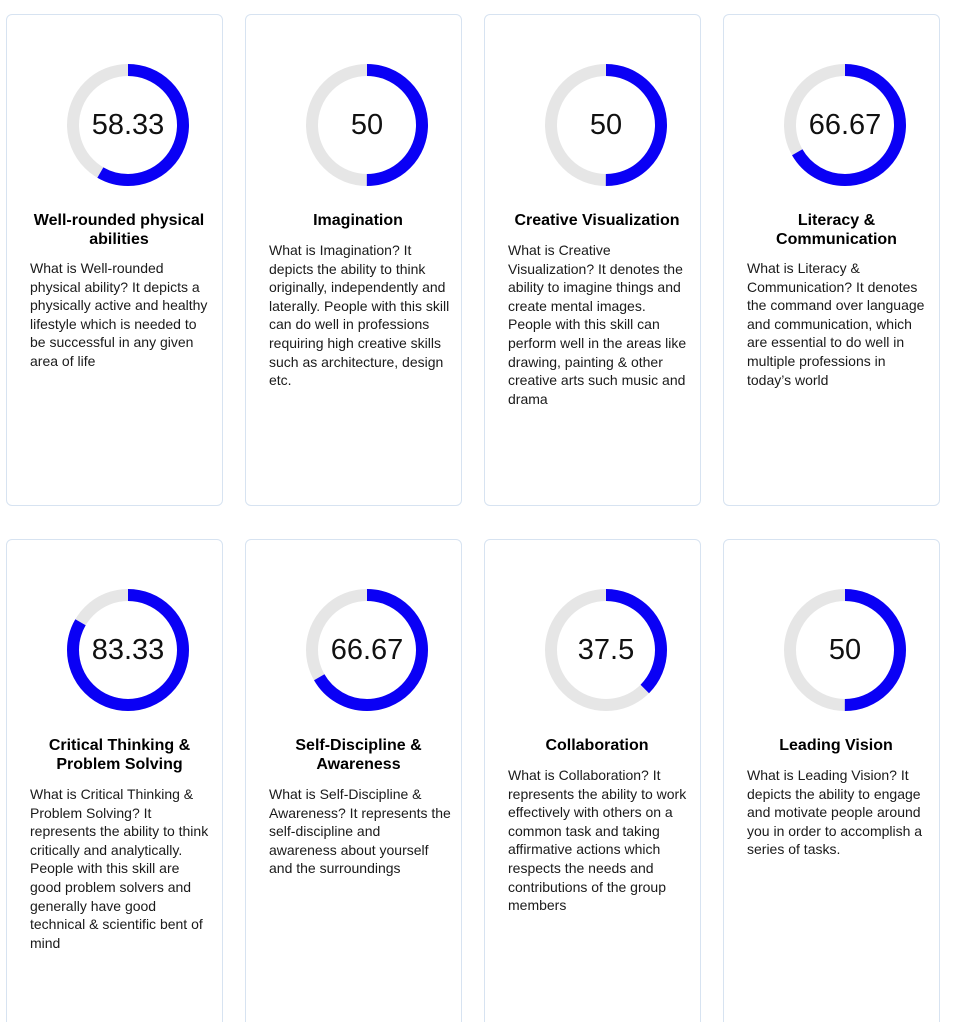 The height and width of the screenshot is (1022, 970). I want to click on score-value: 37.5, so click(606, 650).